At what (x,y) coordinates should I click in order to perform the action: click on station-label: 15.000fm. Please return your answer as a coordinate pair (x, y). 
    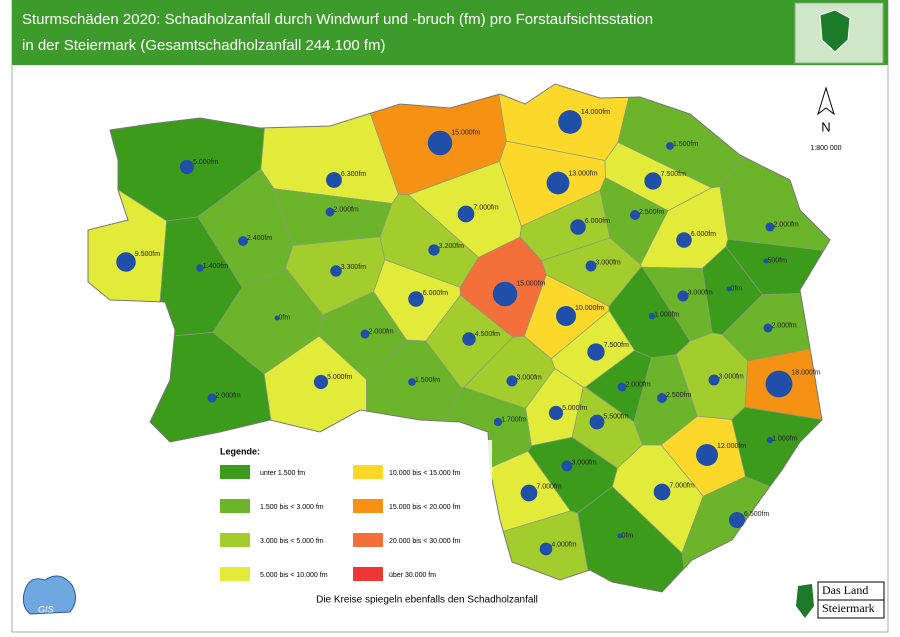
    Looking at the image, I should click on (465, 133).